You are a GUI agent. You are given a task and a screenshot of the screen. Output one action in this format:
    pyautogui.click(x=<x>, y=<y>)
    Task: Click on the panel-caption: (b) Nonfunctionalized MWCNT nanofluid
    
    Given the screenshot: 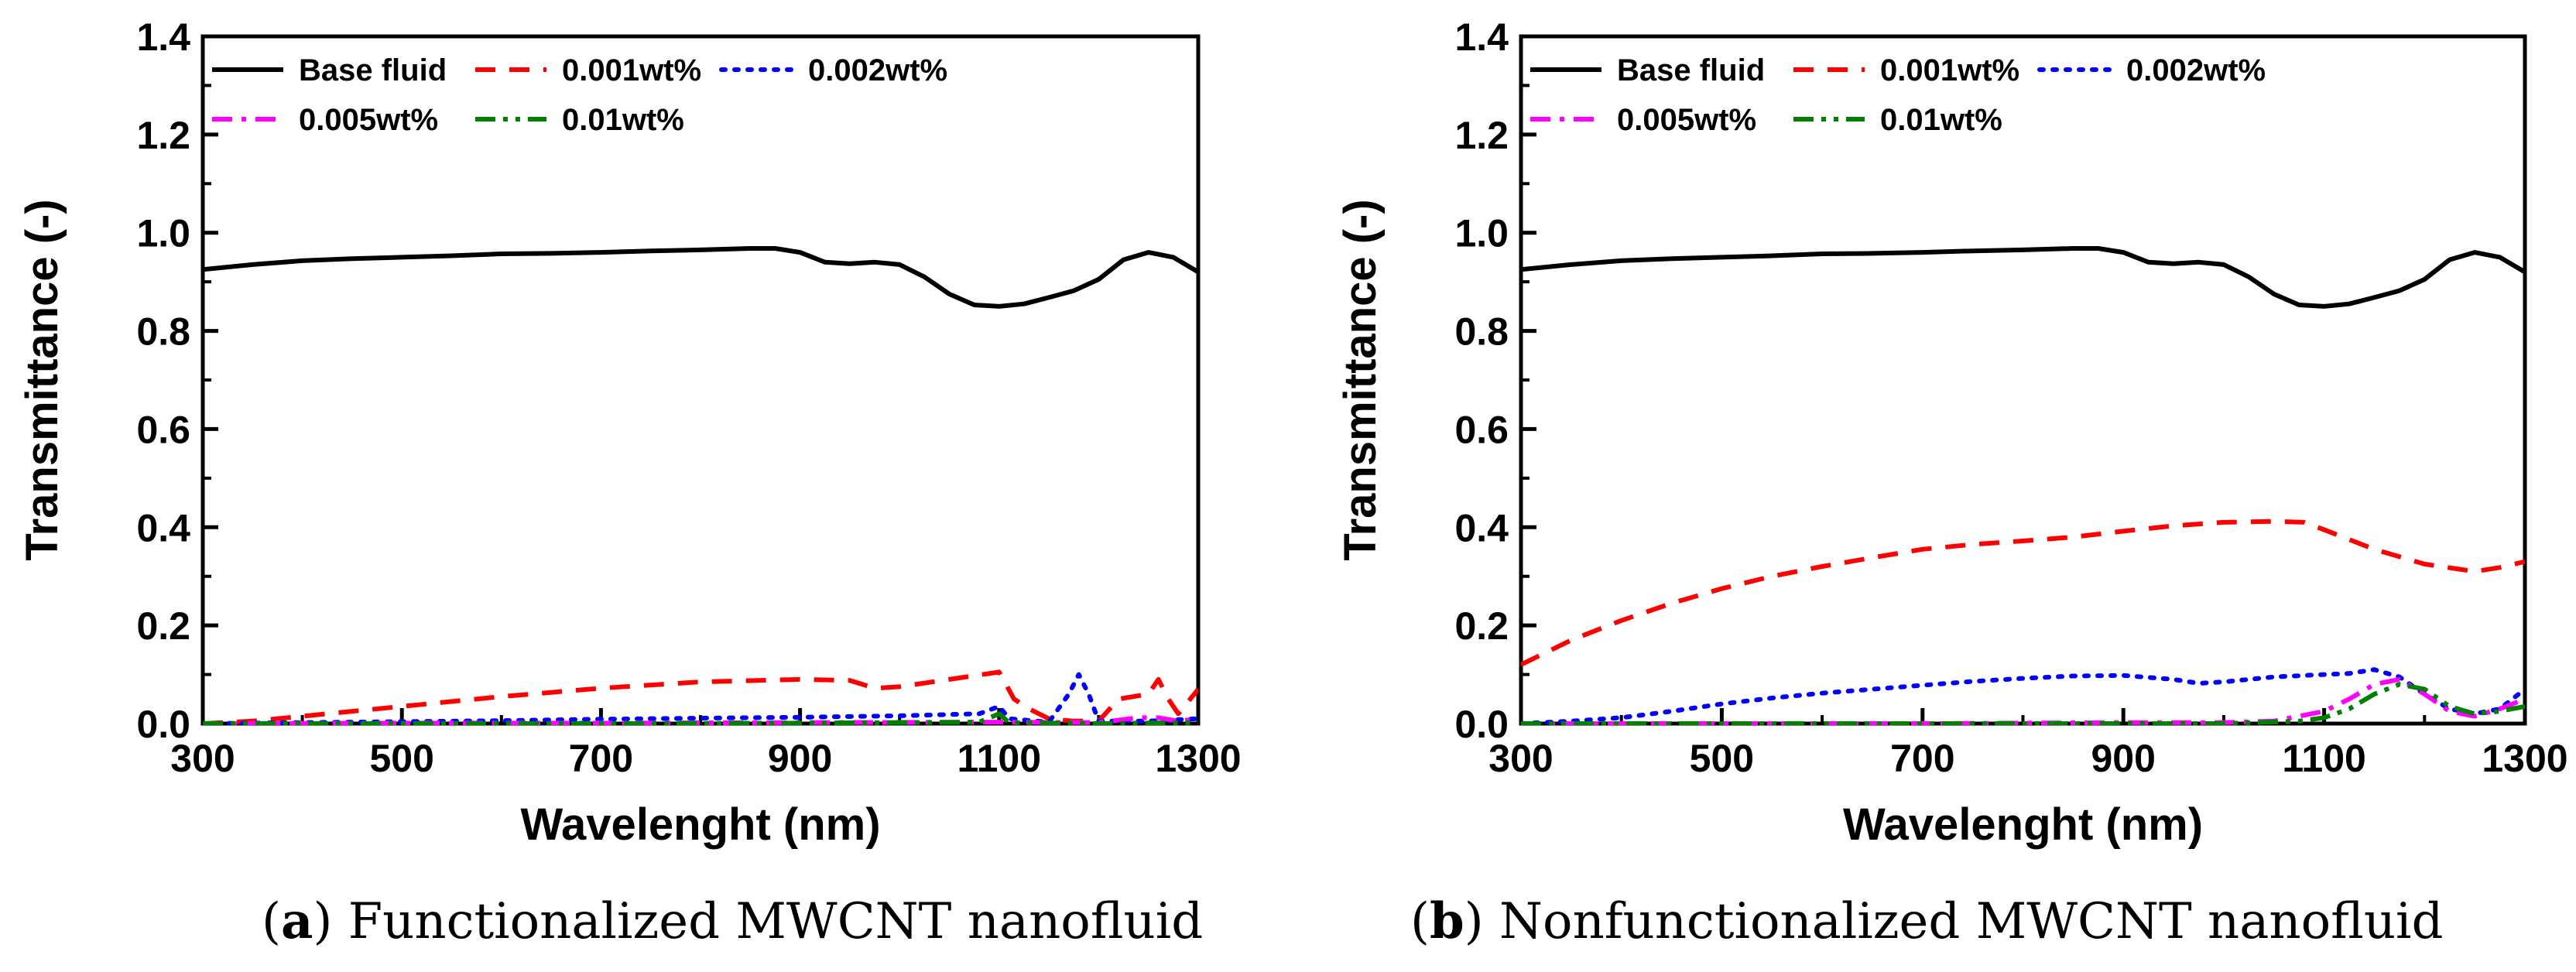 What is the action you would take?
    pyautogui.click(x=1926, y=921)
    